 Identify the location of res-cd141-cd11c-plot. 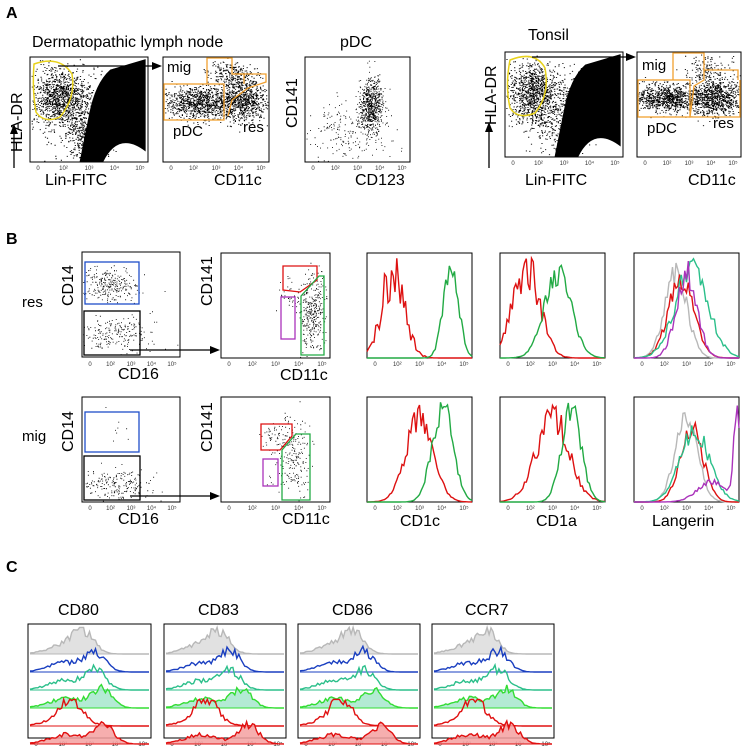
(275, 305).